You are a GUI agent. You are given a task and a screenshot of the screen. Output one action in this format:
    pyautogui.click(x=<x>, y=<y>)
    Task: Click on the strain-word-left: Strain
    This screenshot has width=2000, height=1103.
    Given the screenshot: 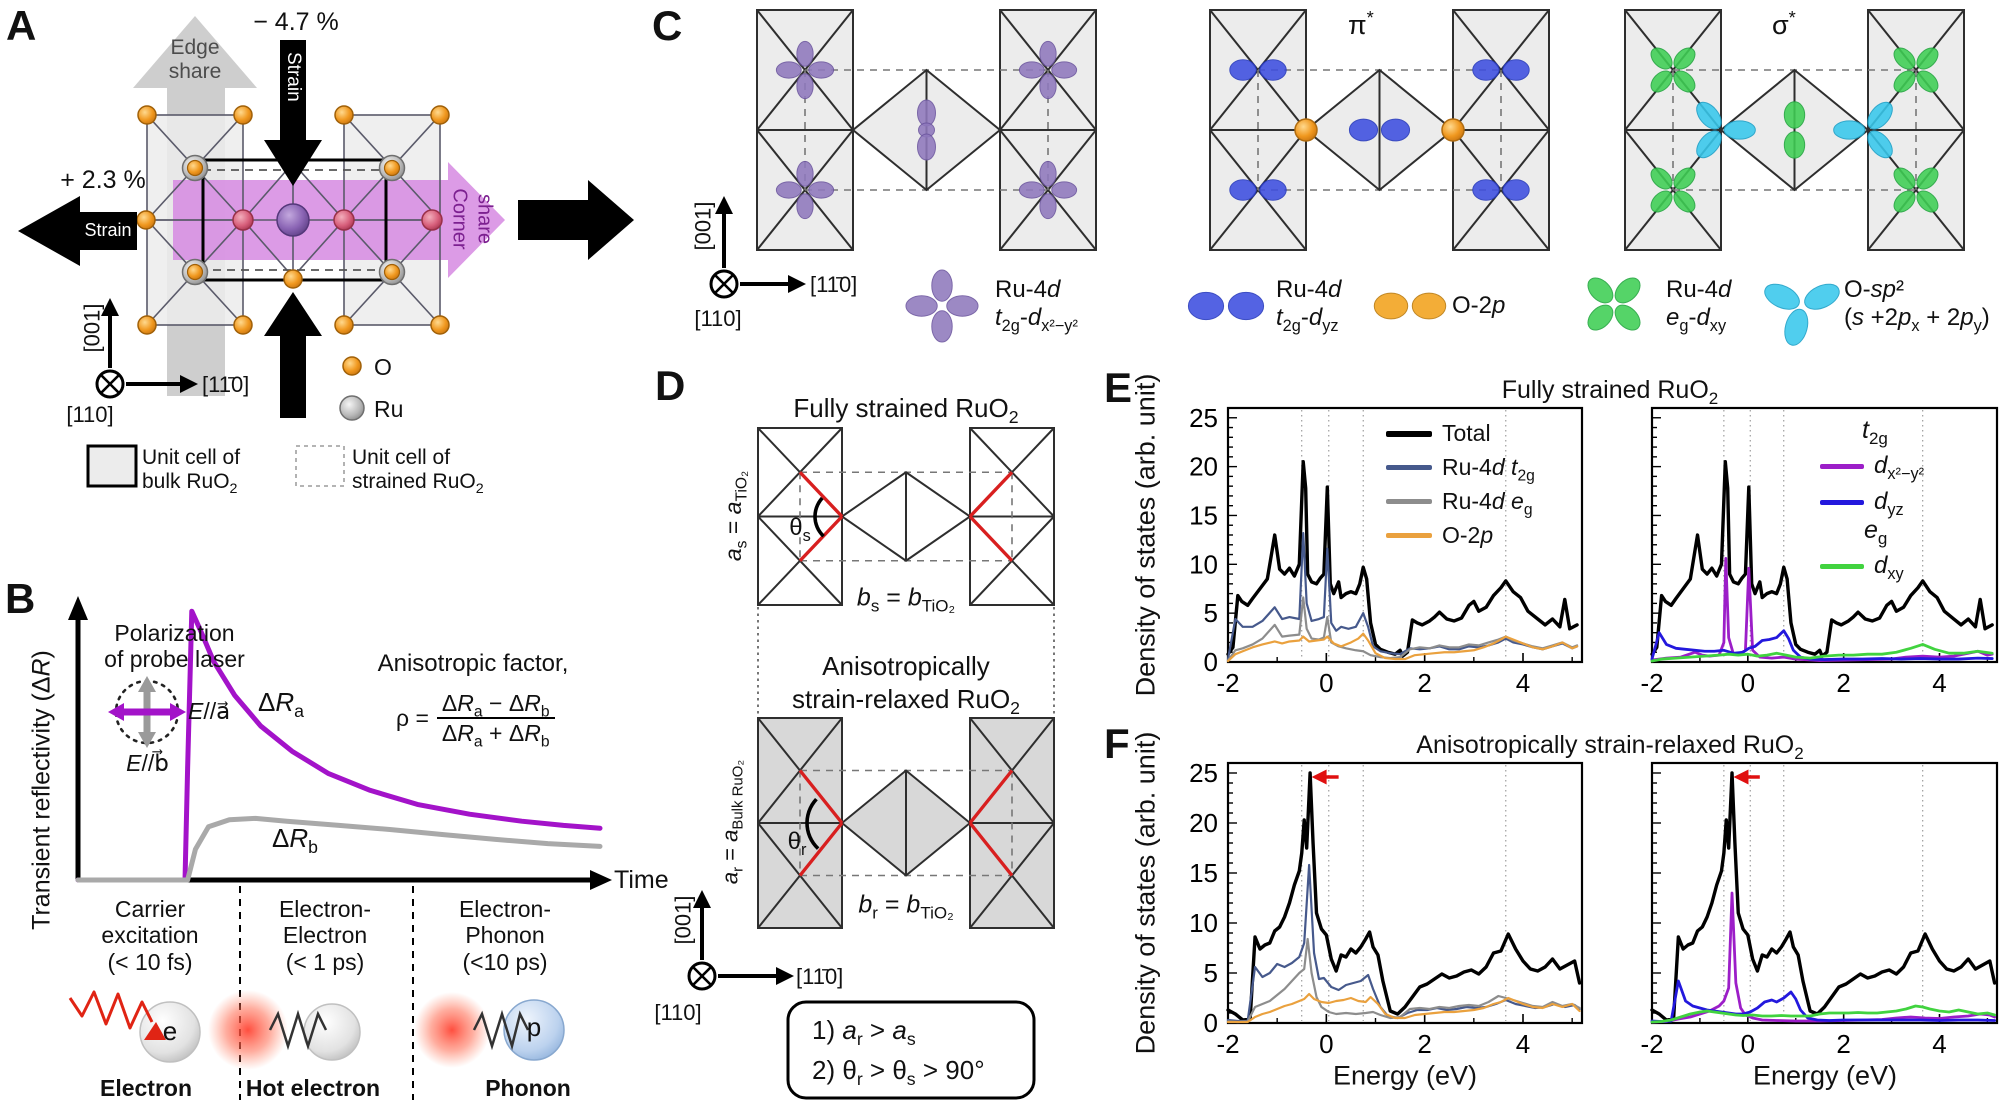 What is the action you would take?
    pyautogui.click(x=108, y=230)
    